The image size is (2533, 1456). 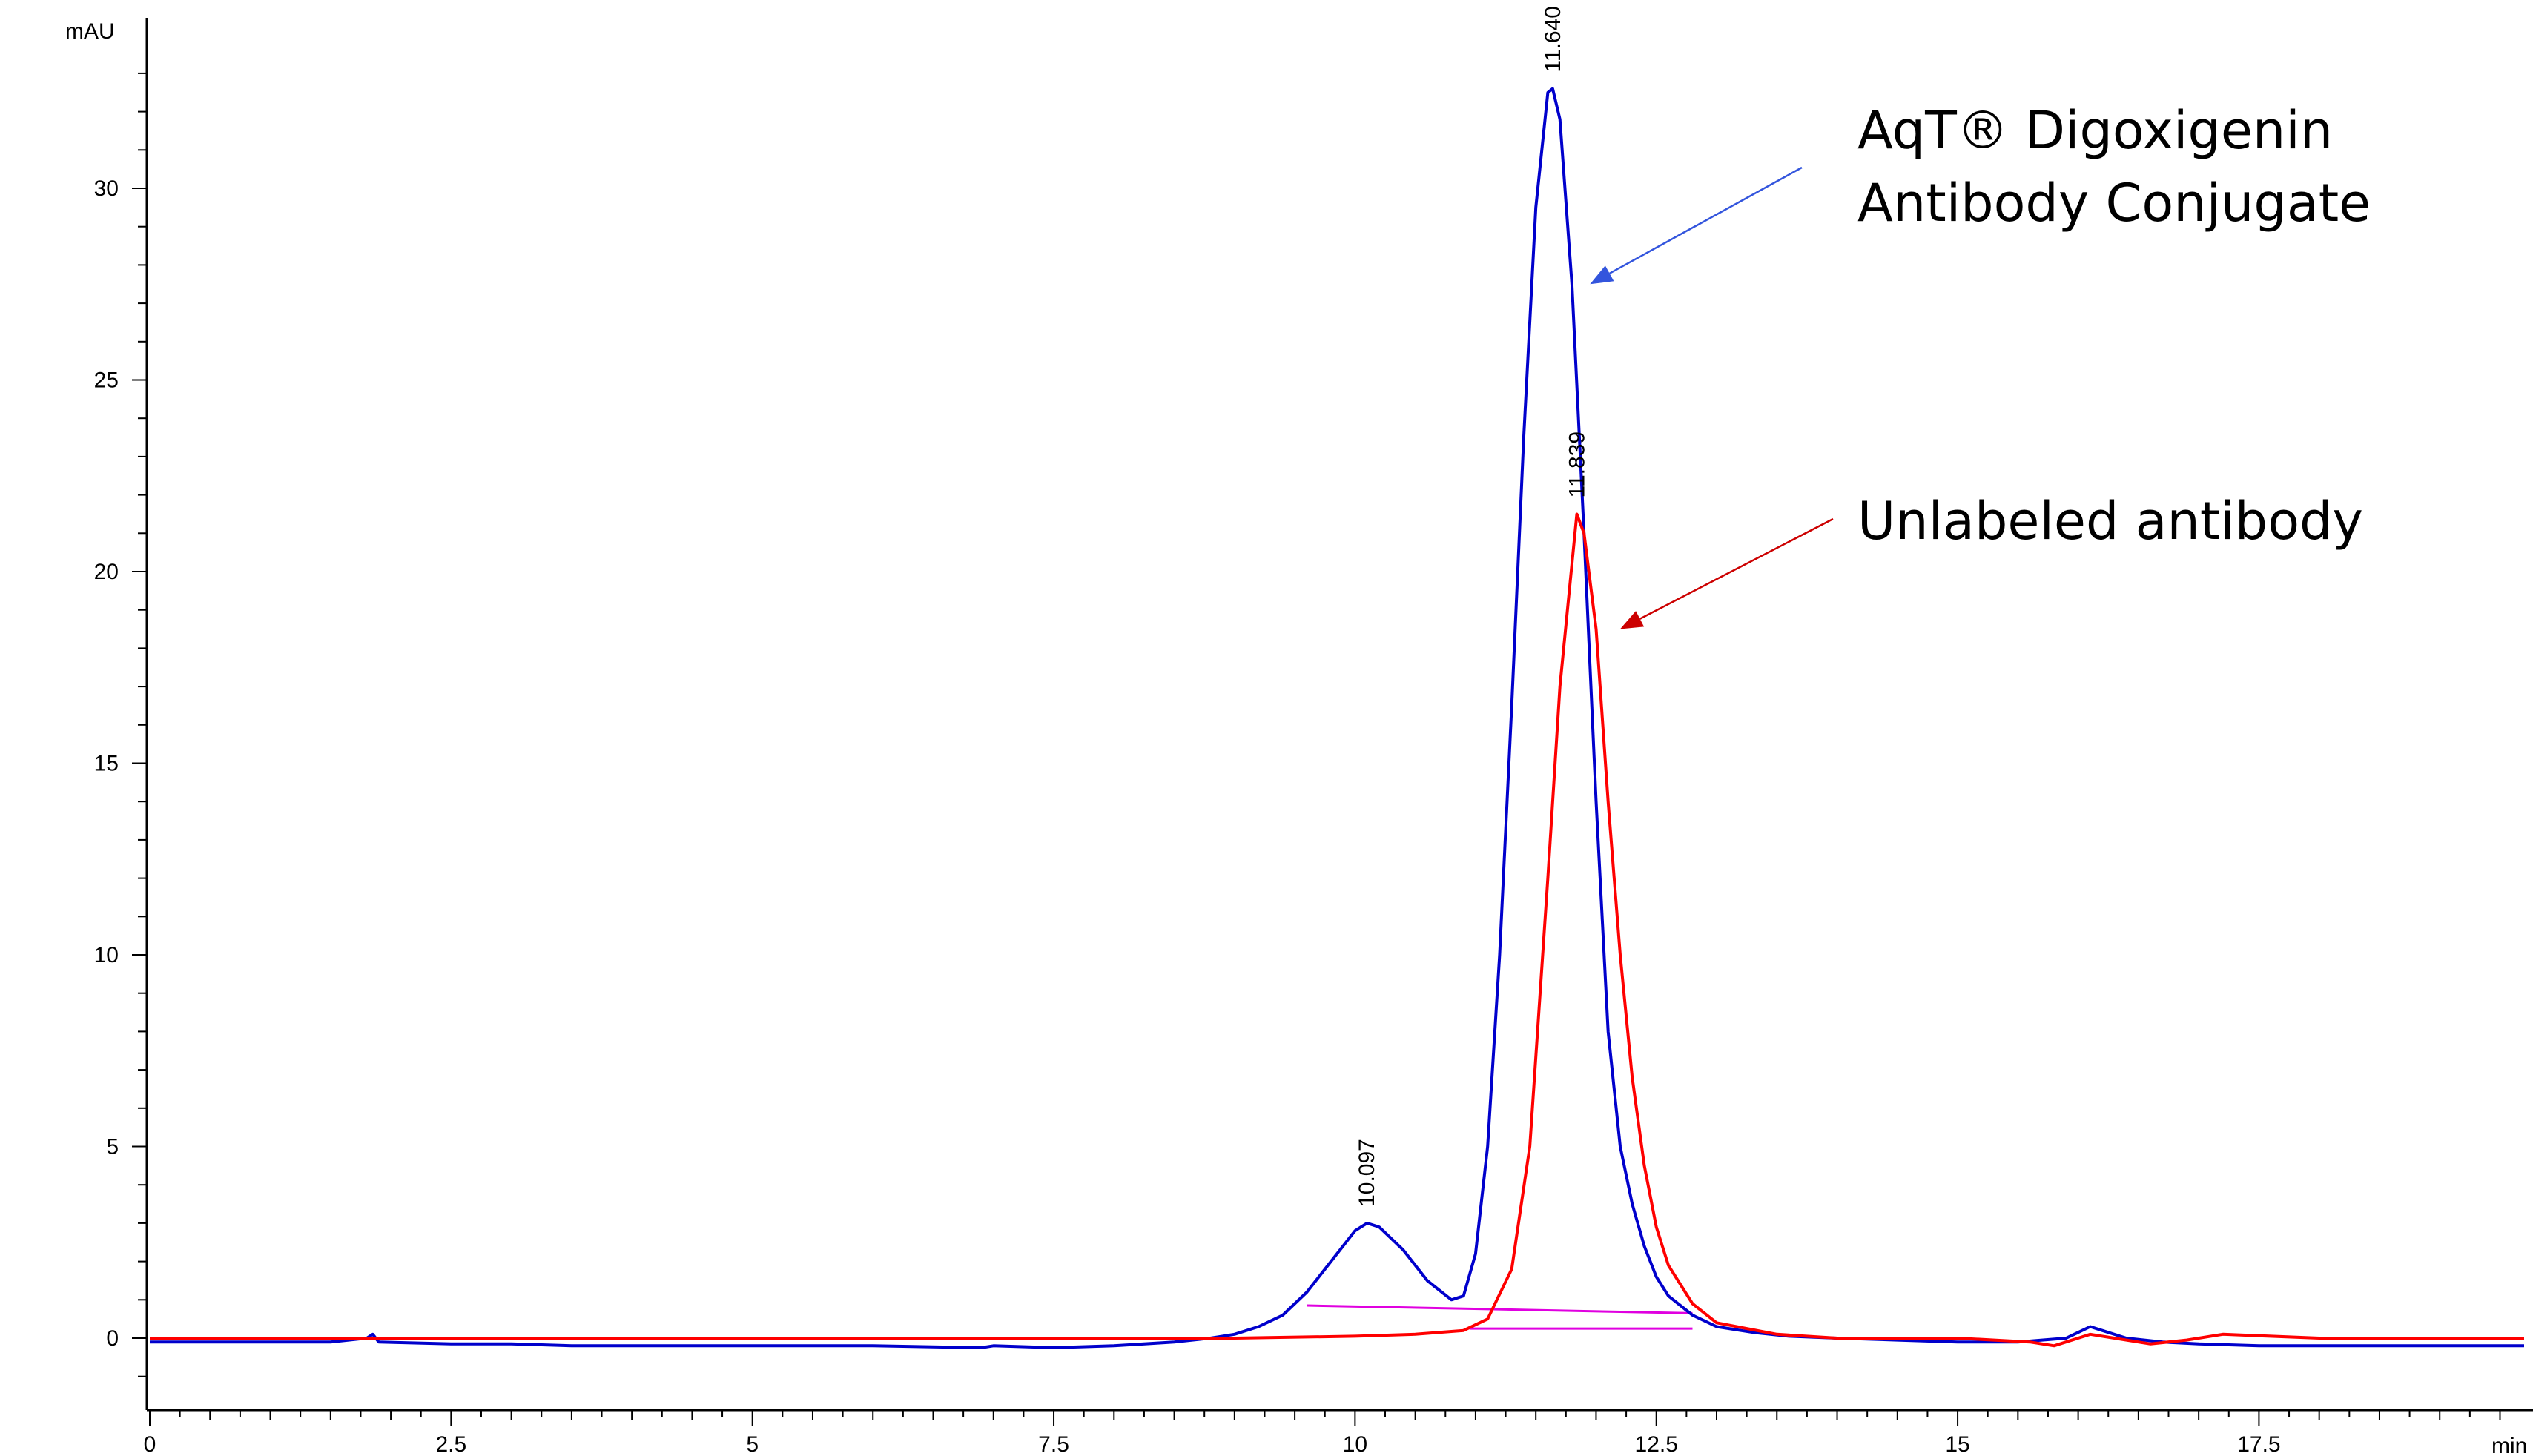 What do you see at coordinates (107, 380) in the screenshot?
I see `y-tick-label: 25` at bounding box center [107, 380].